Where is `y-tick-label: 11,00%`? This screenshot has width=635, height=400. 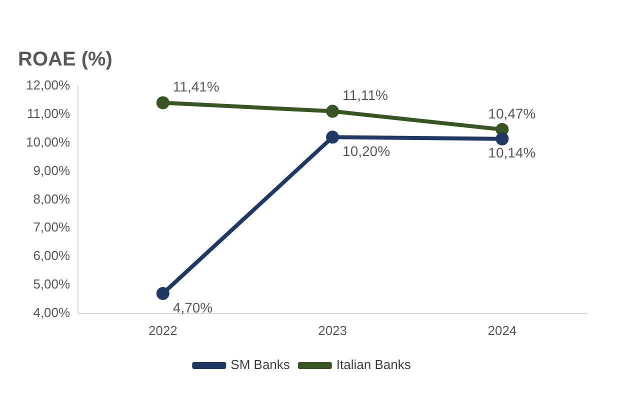 y-tick-label: 11,00% is located at coordinates (48, 114).